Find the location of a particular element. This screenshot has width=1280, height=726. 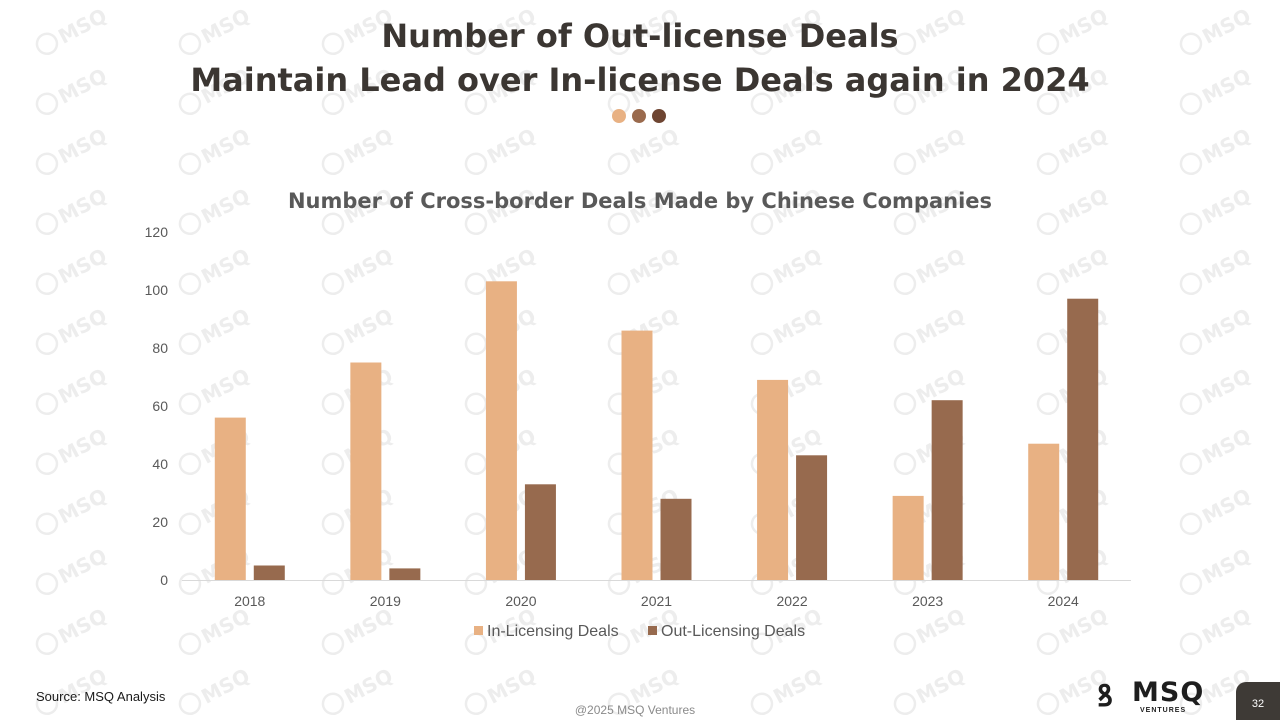

x-tick-label: 2018 is located at coordinates (249, 601).